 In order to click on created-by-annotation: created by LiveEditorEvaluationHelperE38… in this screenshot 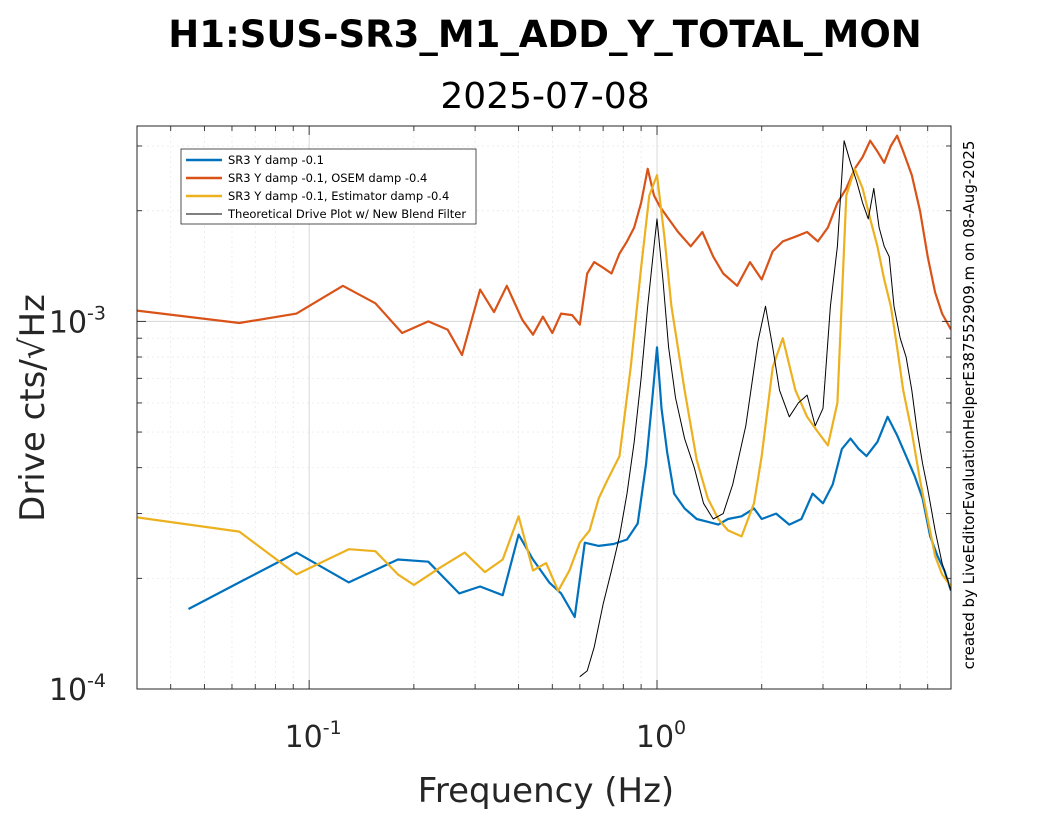, I will do `click(969, 405)`.